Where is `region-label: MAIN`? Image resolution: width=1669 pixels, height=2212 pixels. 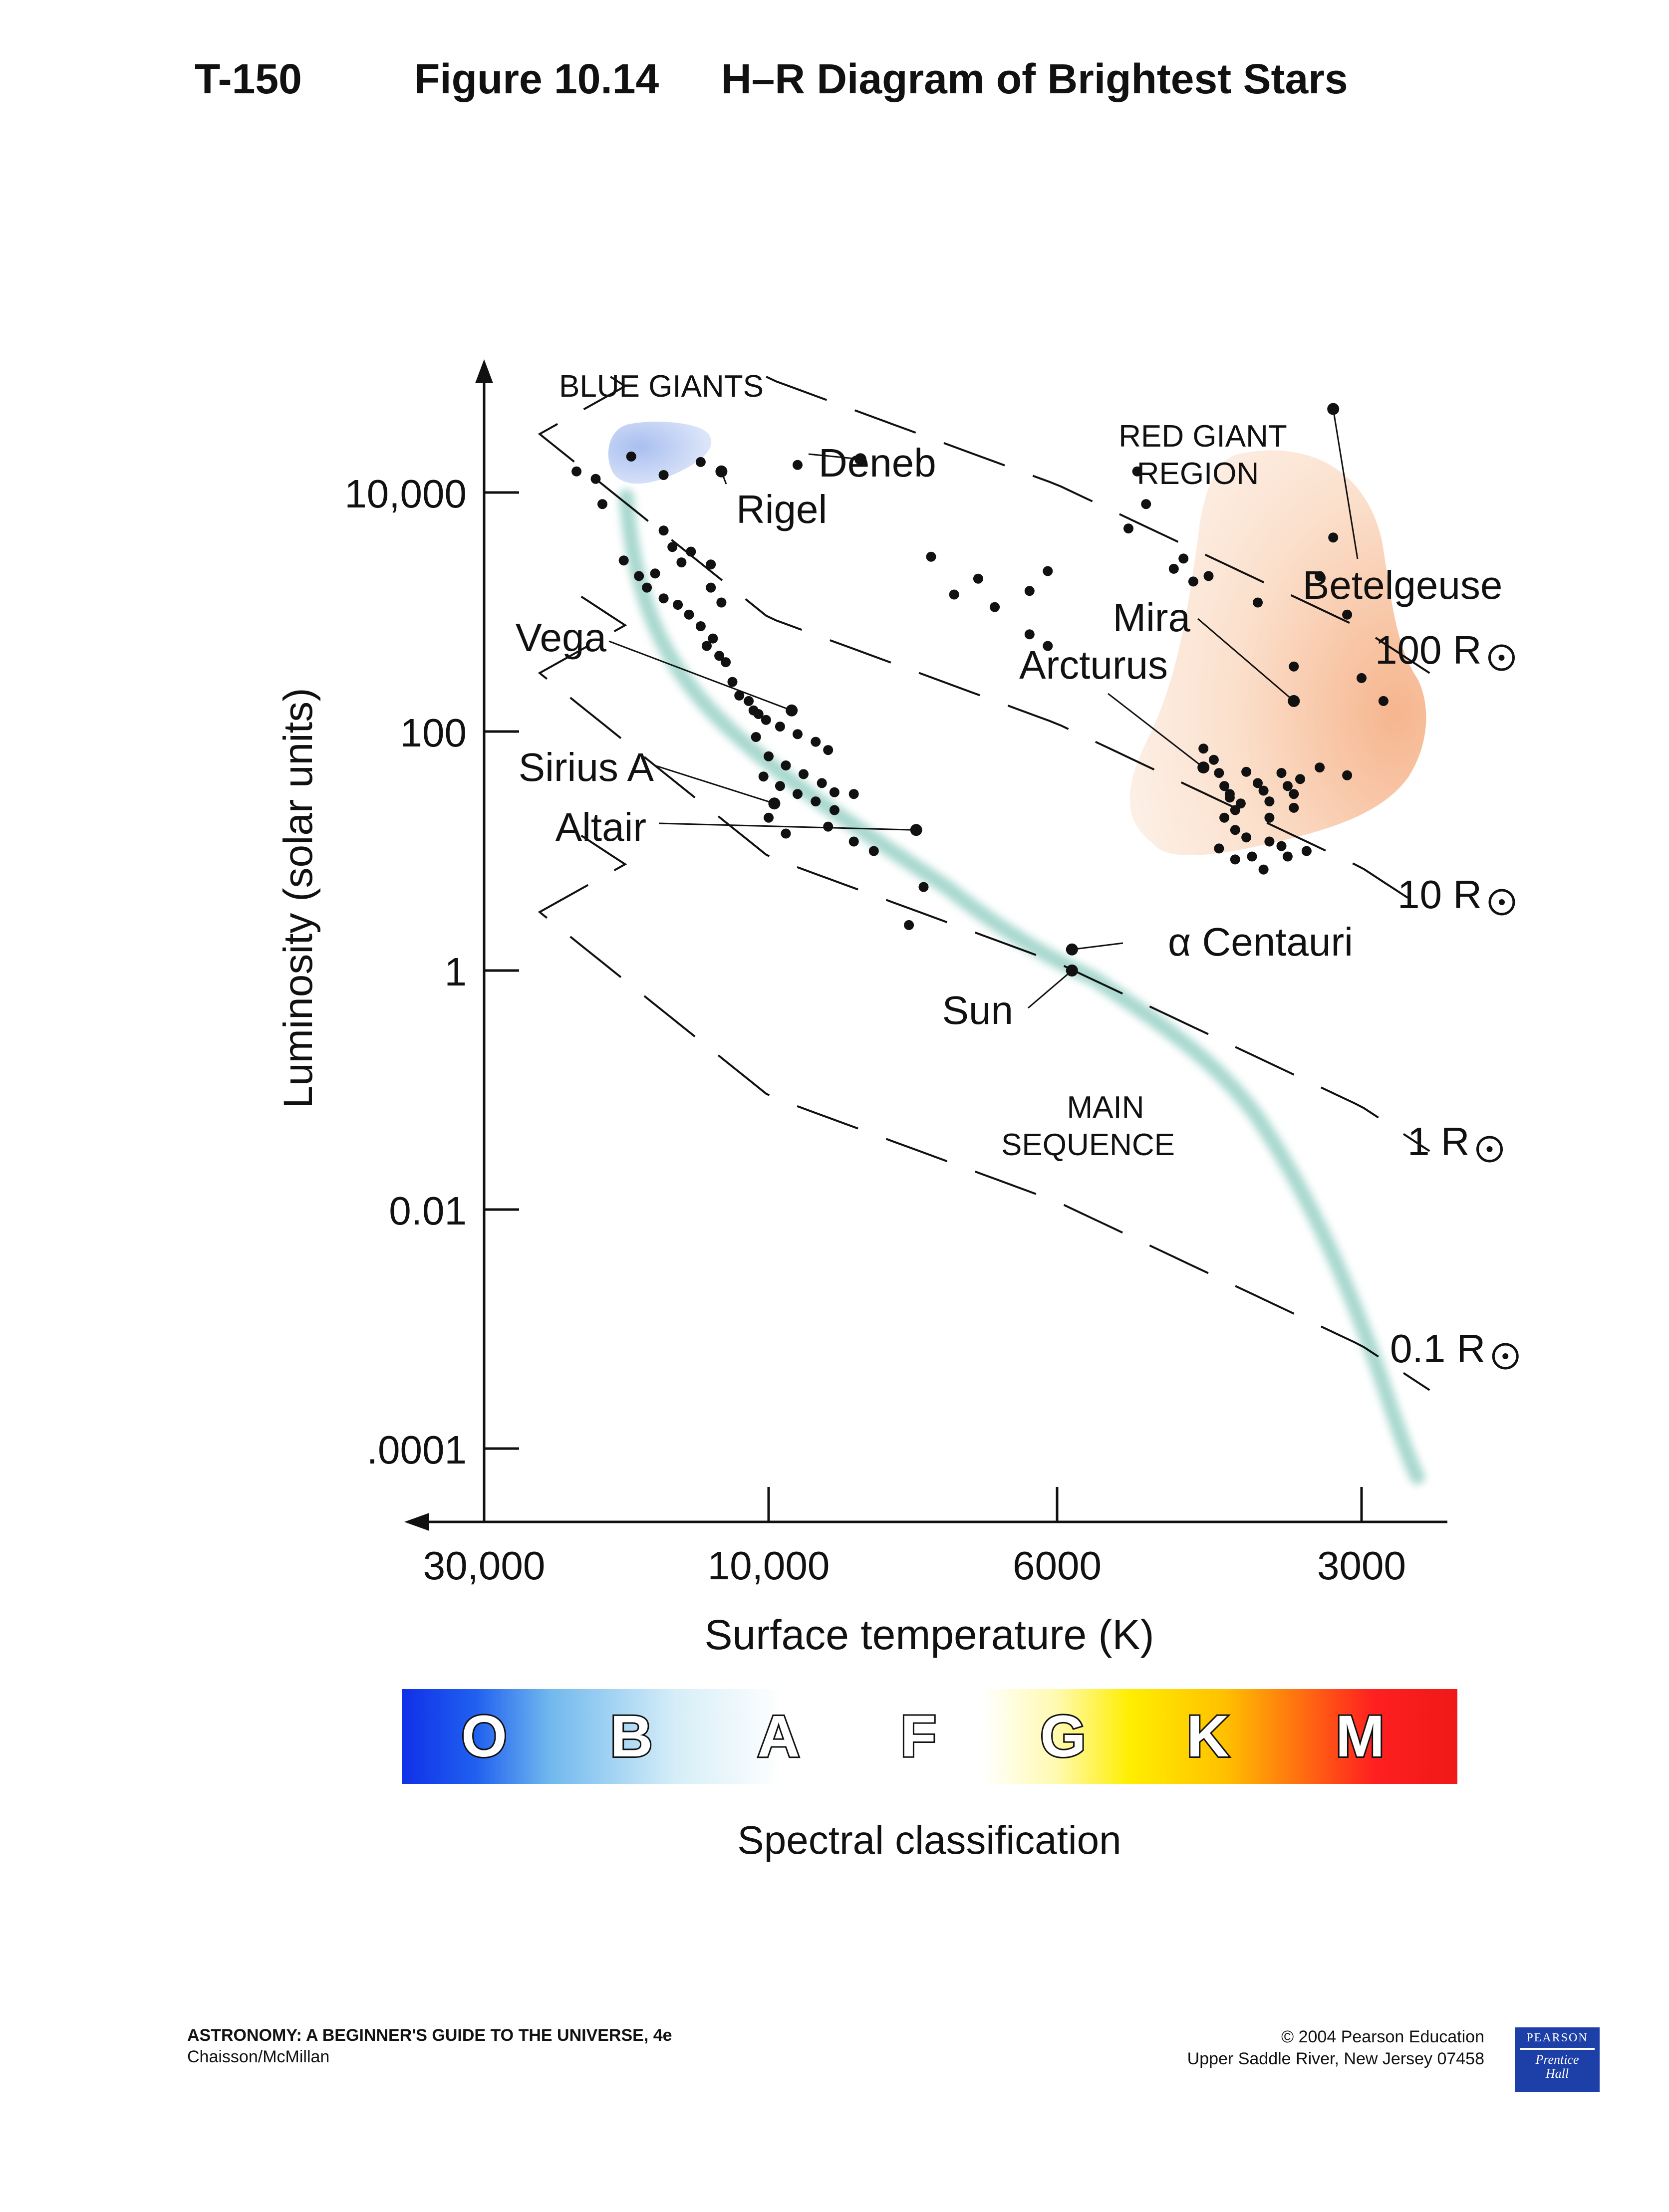 region-label: MAIN is located at coordinates (1105, 1107).